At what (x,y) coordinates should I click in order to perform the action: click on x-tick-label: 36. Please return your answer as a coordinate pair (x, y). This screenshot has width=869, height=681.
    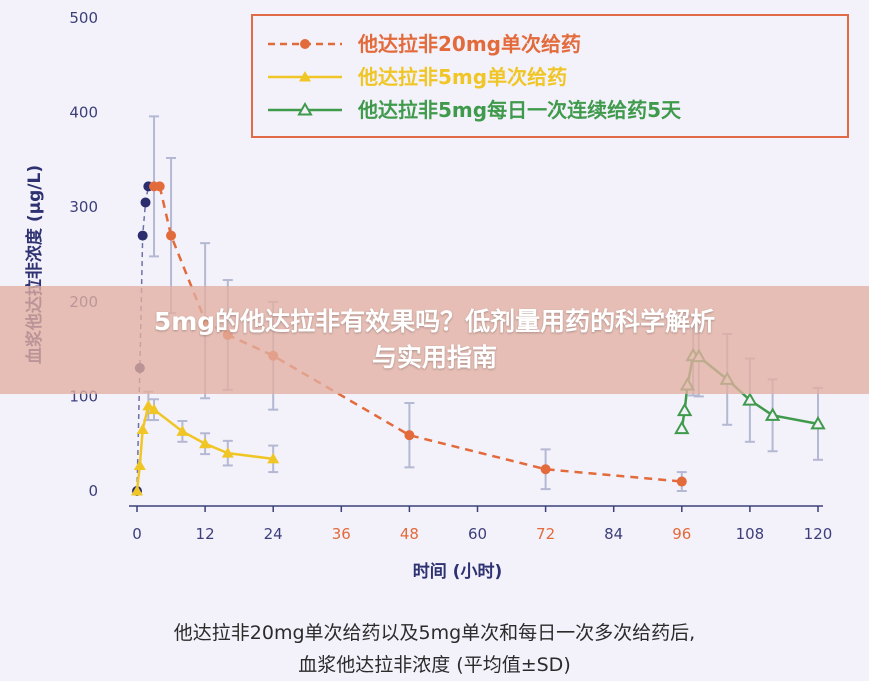
    Looking at the image, I should click on (341, 534).